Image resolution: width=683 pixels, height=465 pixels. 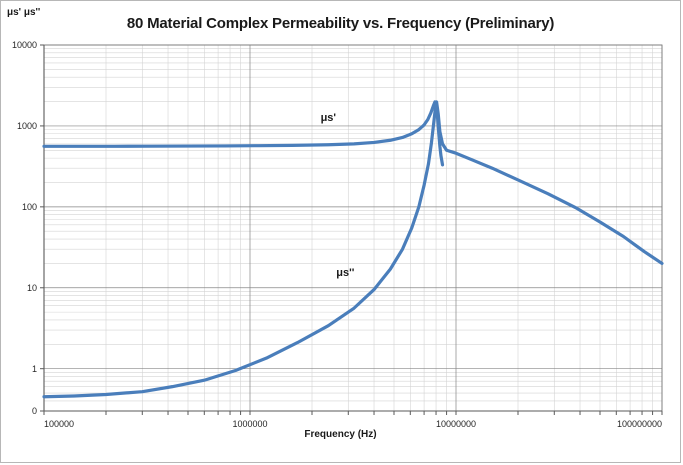 What do you see at coordinates (340, 434) in the screenshot?
I see `x-axis-title: Frequency (Hz)` at bounding box center [340, 434].